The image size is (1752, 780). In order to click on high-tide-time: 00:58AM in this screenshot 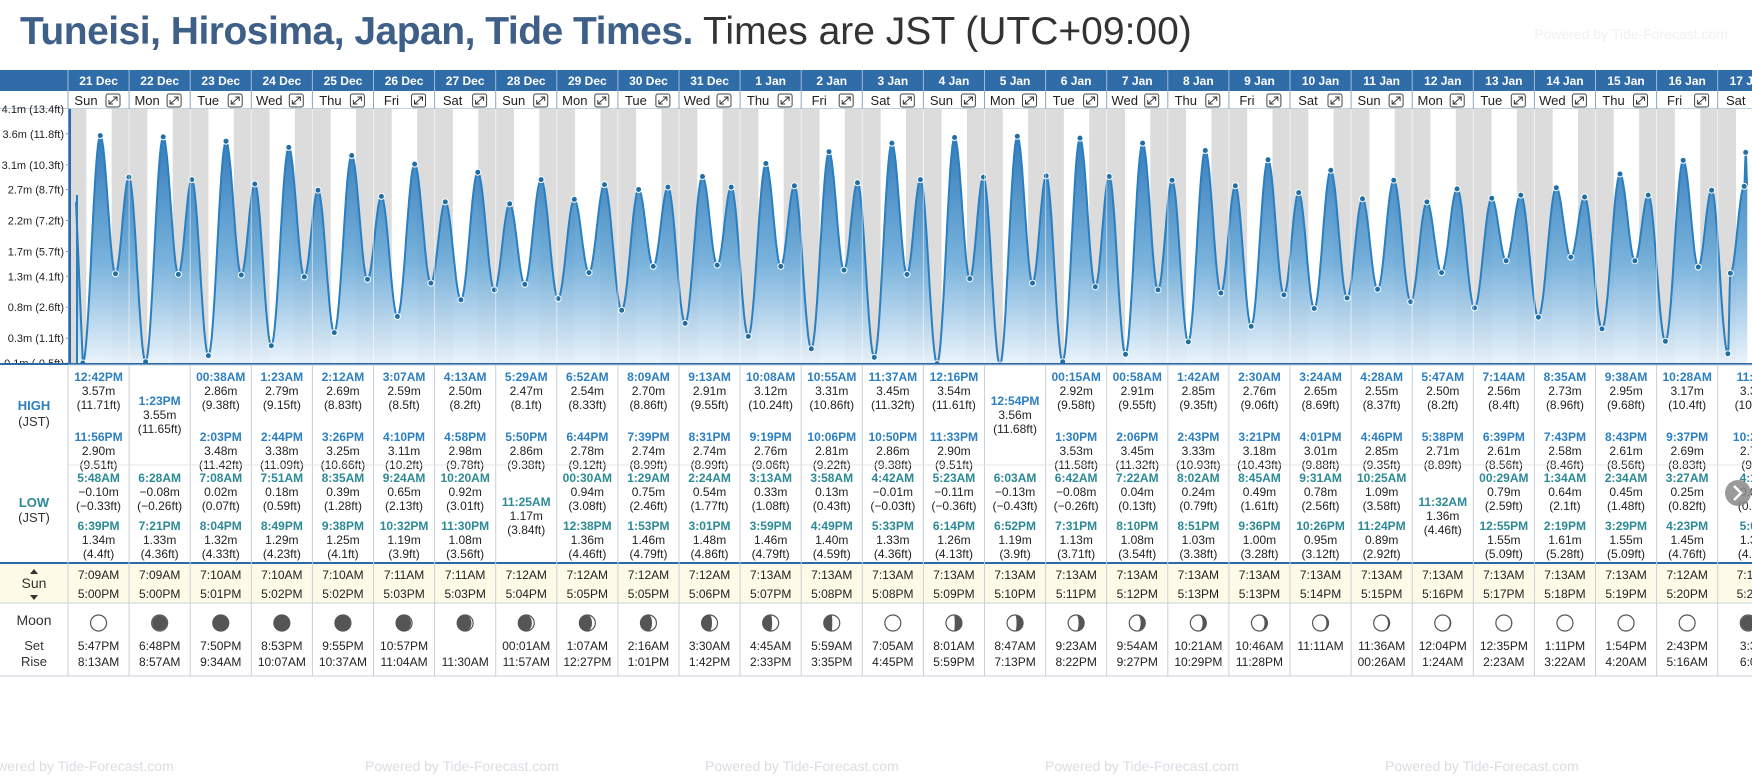, I will do `click(1137, 377)`.